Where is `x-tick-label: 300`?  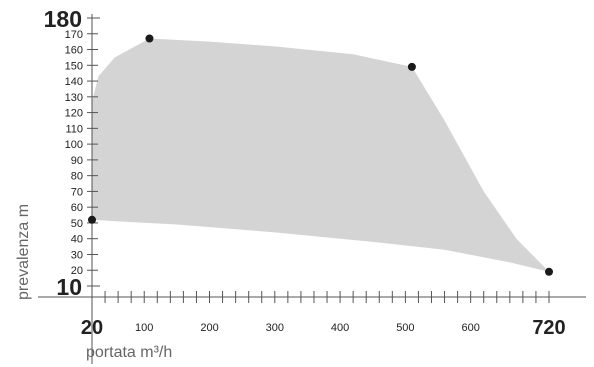
x-tick-label: 300 is located at coordinates (275, 328).